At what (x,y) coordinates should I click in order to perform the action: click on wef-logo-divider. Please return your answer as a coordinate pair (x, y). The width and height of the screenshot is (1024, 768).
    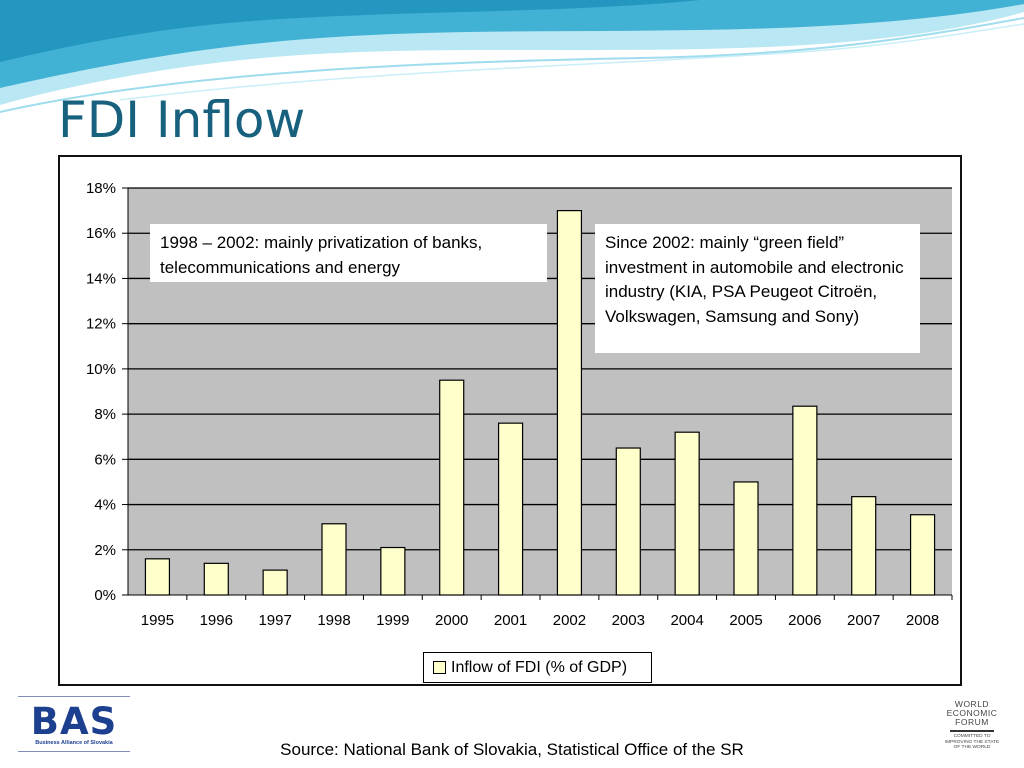
    Looking at the image, I should click on (972, 731).